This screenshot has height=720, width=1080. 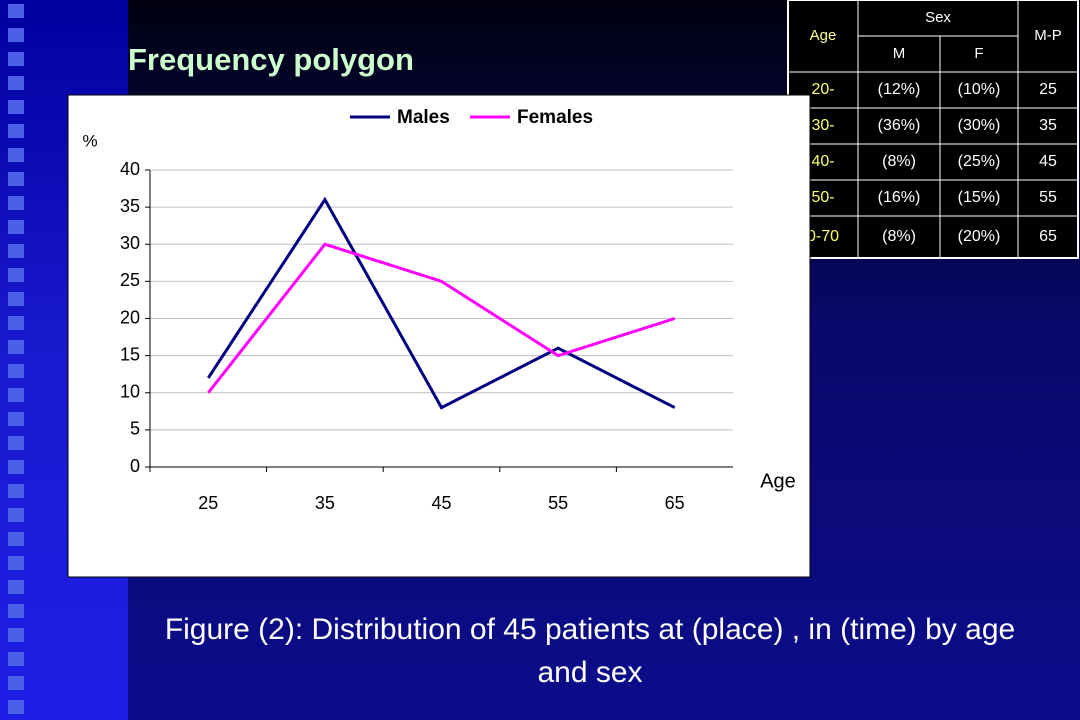 What do you see at coordinates (135, 466) in the screenshot?
I see `y-tick-label: 0` at bounding box center [135, 466].